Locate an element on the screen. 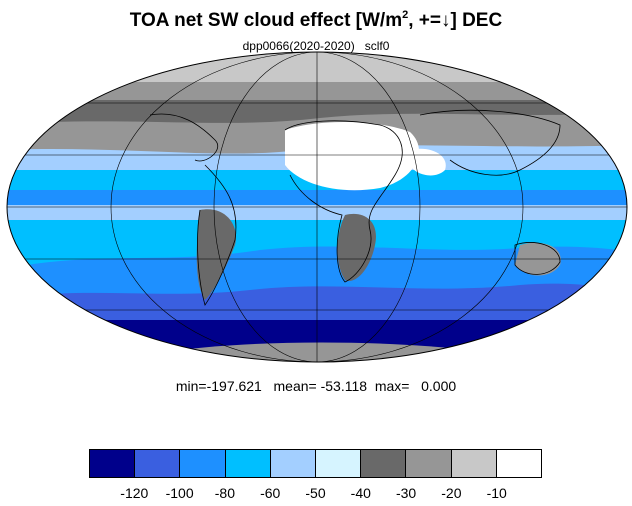 The image size is (632, 506). colorbar-label: -80 is located at coordinates (225, 493).